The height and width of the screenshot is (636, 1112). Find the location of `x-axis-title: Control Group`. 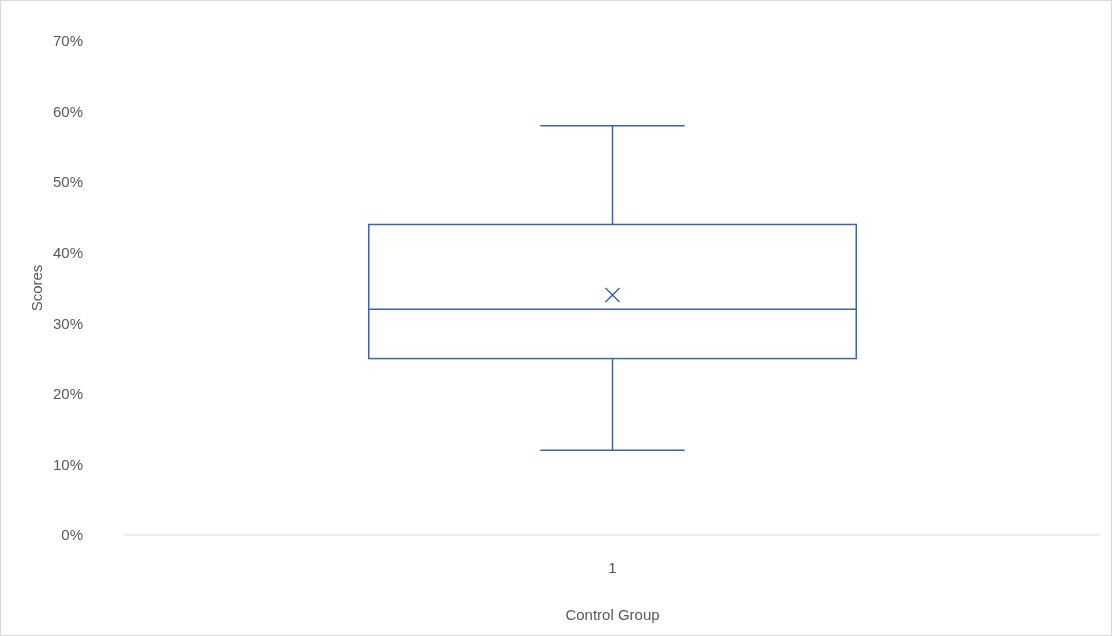

x-axis-title: Control Group is located at coordinates (612, 614).